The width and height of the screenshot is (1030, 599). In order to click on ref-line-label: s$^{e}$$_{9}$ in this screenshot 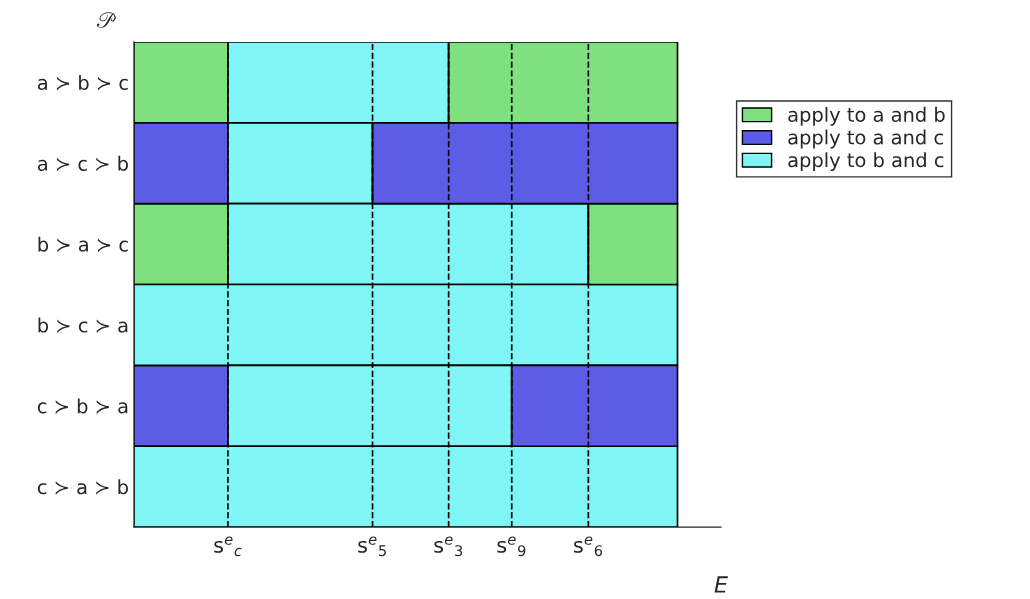, I will do `click(511, 546)`.